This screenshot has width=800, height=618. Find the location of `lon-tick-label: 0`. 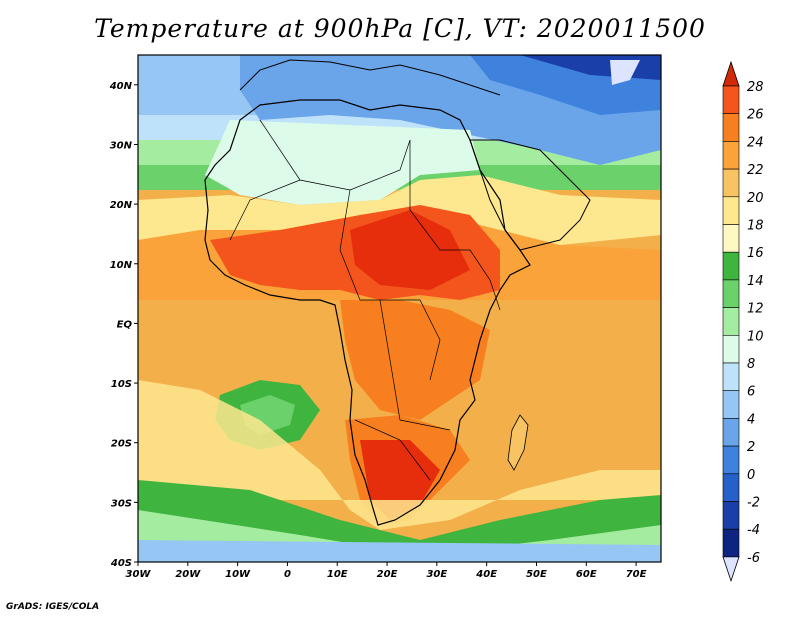

lon-tick-label: 0 is located at coordinates (287, 574).